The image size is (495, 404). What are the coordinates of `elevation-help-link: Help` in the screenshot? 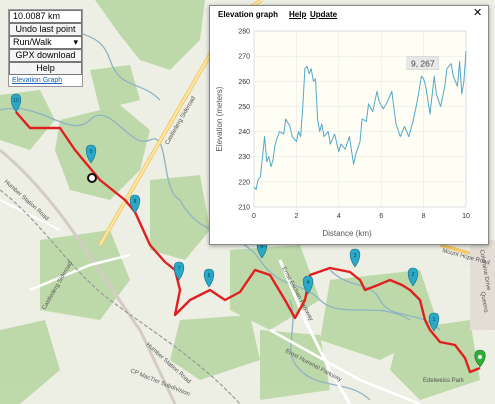 It's located at (298, 14).